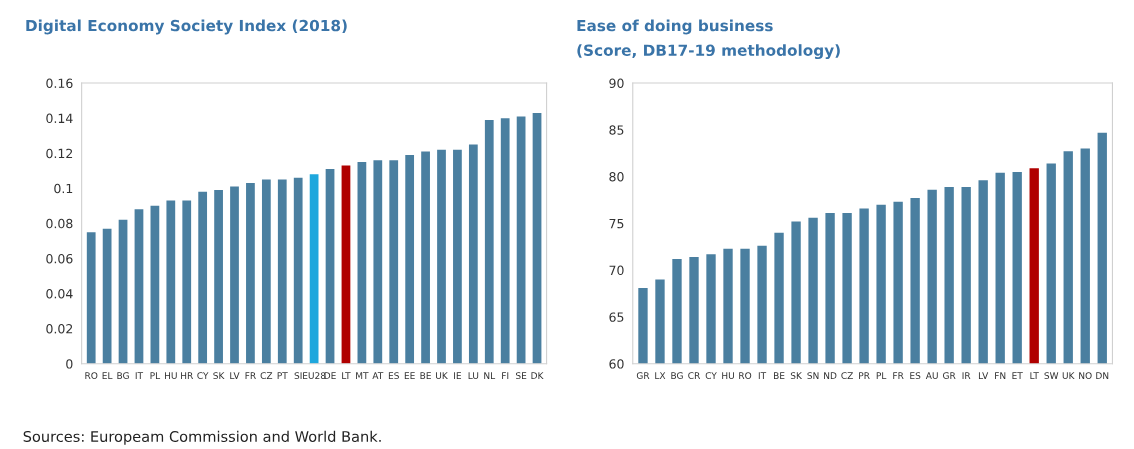 The width and height of the screenshot is (1134, 449). I want to click on x-tick-label: IE, so click(458, 375).